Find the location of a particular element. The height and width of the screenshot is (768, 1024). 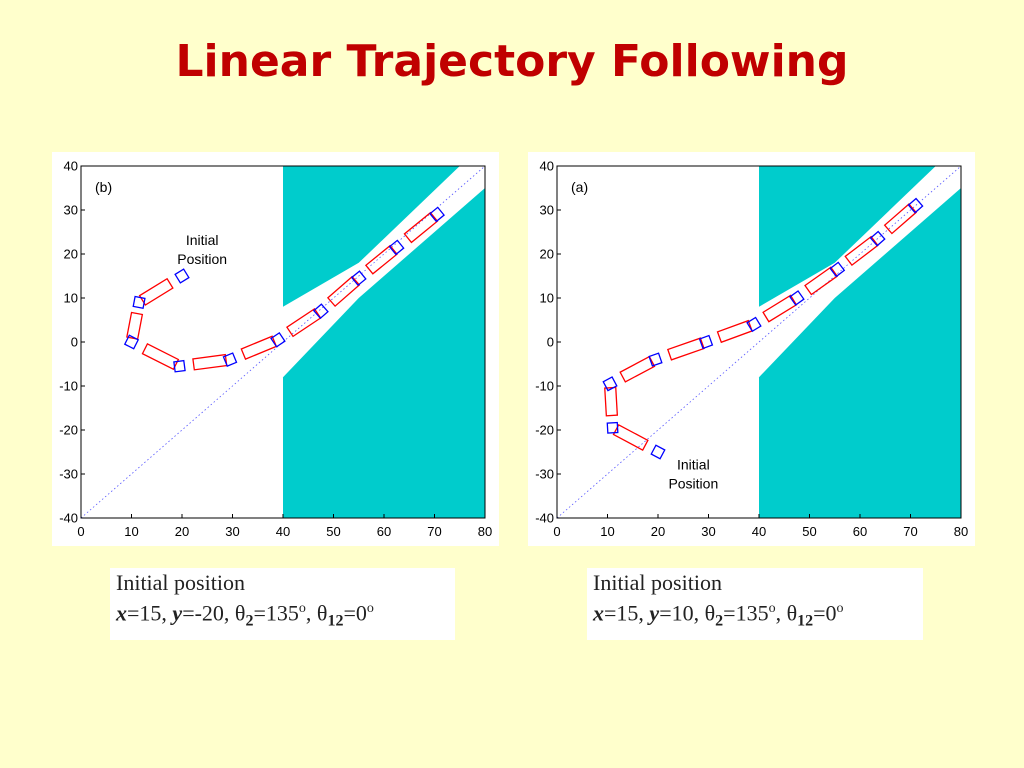

caption-b-x-value: =15, is located at coordinates (150, 613).